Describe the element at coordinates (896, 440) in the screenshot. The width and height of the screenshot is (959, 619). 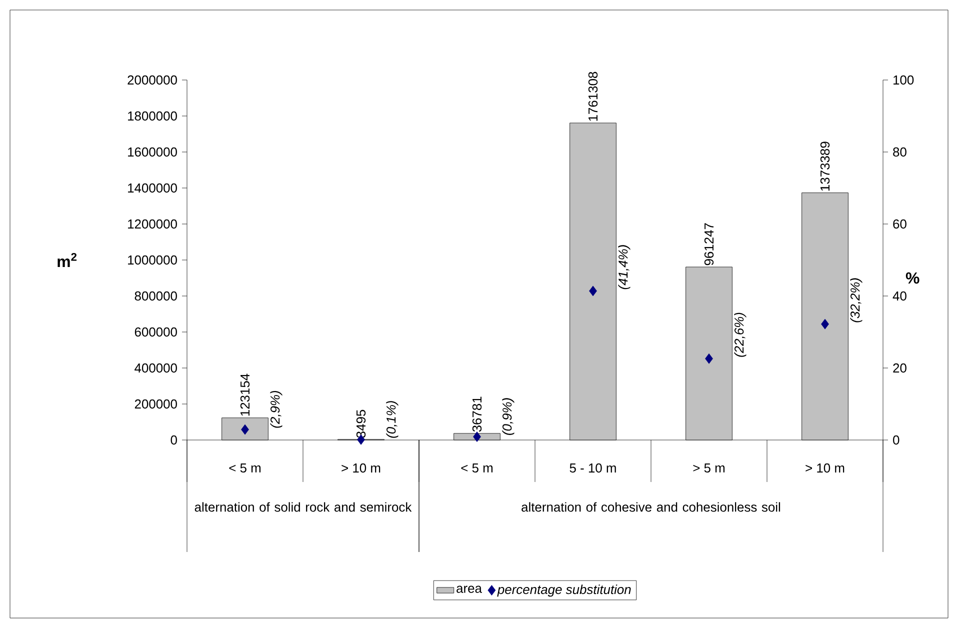
I see `y2-tick-label: 0` at that location.